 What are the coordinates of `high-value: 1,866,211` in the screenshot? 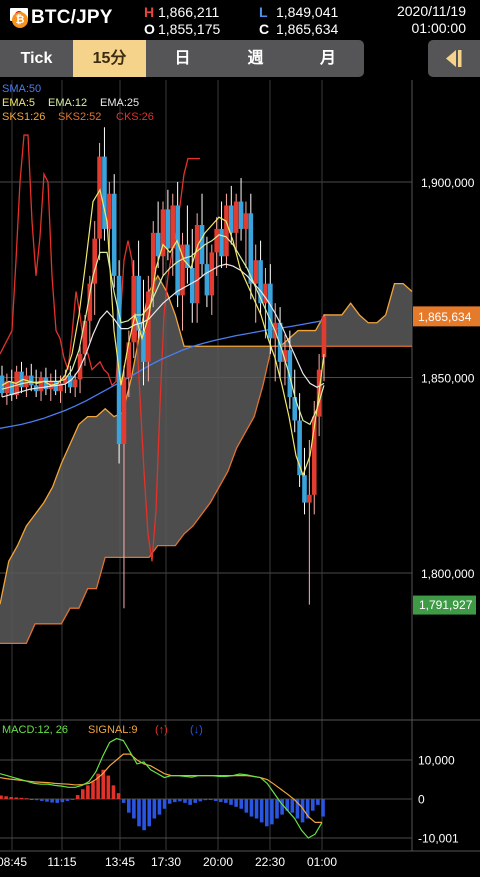 It's located at (189, 12).